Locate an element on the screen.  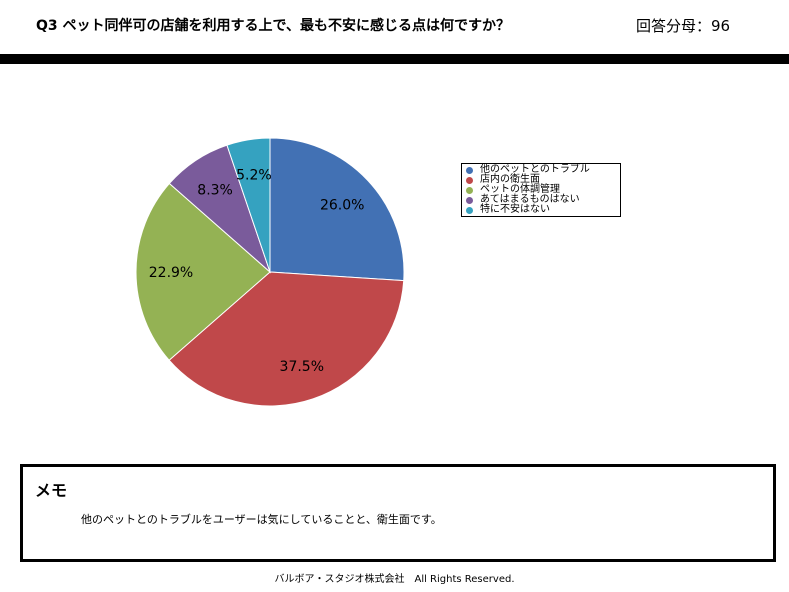
legend-label: ペットの体調管理 is located at coordinates (520, 189).